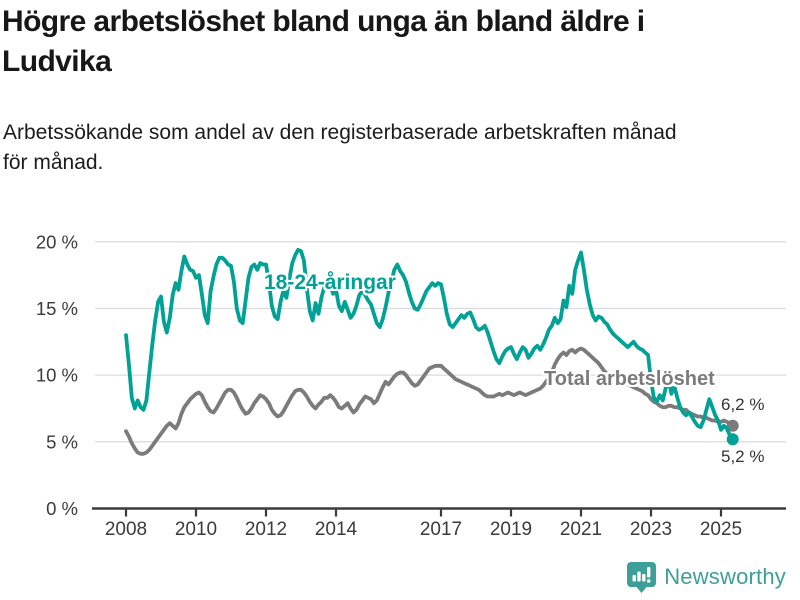 This screenshot has height=600, width=800. I want to click on x-tick-label: 2012, so click(266, 529).